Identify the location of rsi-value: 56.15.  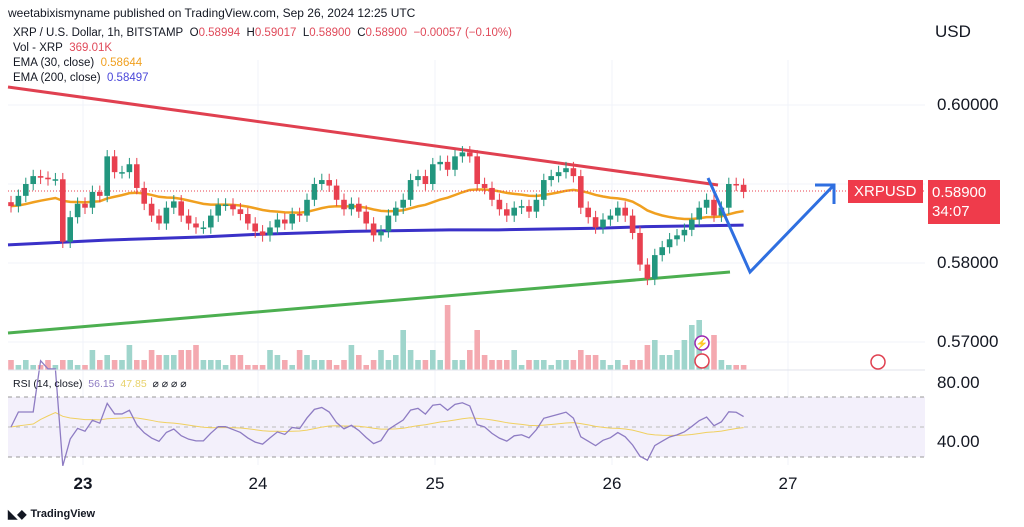
(101, 384).